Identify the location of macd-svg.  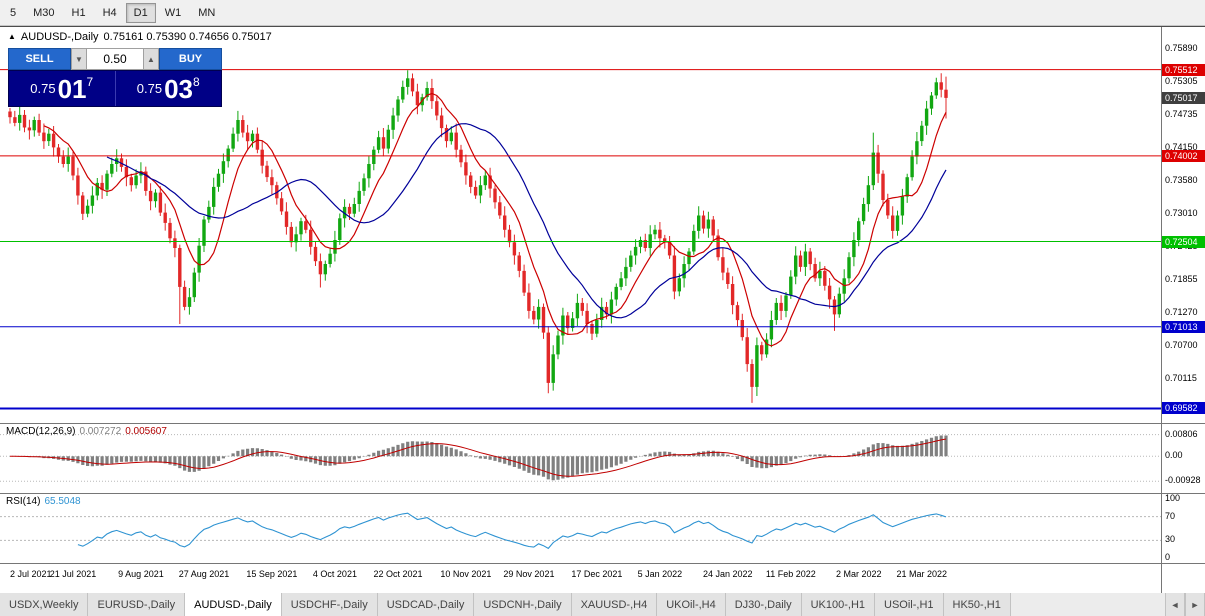
(580, 458).